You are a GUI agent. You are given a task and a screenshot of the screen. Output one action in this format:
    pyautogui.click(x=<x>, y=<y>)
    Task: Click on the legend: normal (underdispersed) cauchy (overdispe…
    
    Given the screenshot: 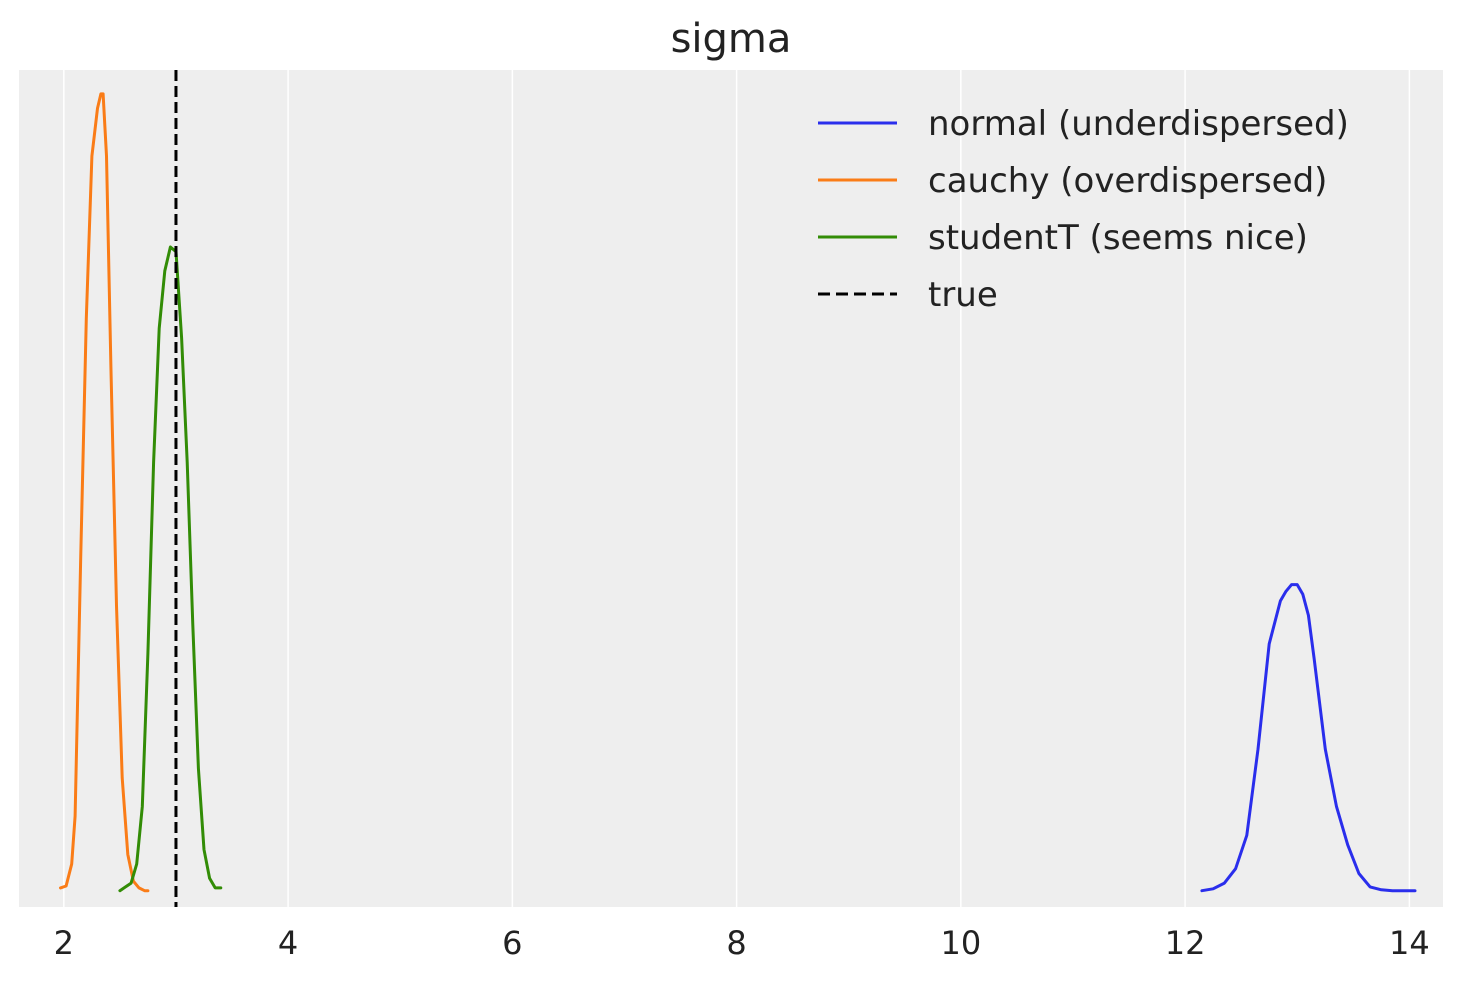 What is the action you would take?
    pyautogui.click(x=1083, y=209)
    